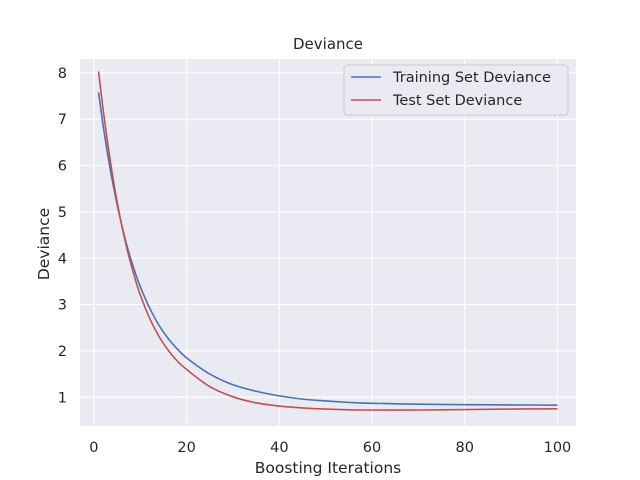 This screenshot has width=640, height=480. I want to click on y-tick-label: 5, so click(62, 213).